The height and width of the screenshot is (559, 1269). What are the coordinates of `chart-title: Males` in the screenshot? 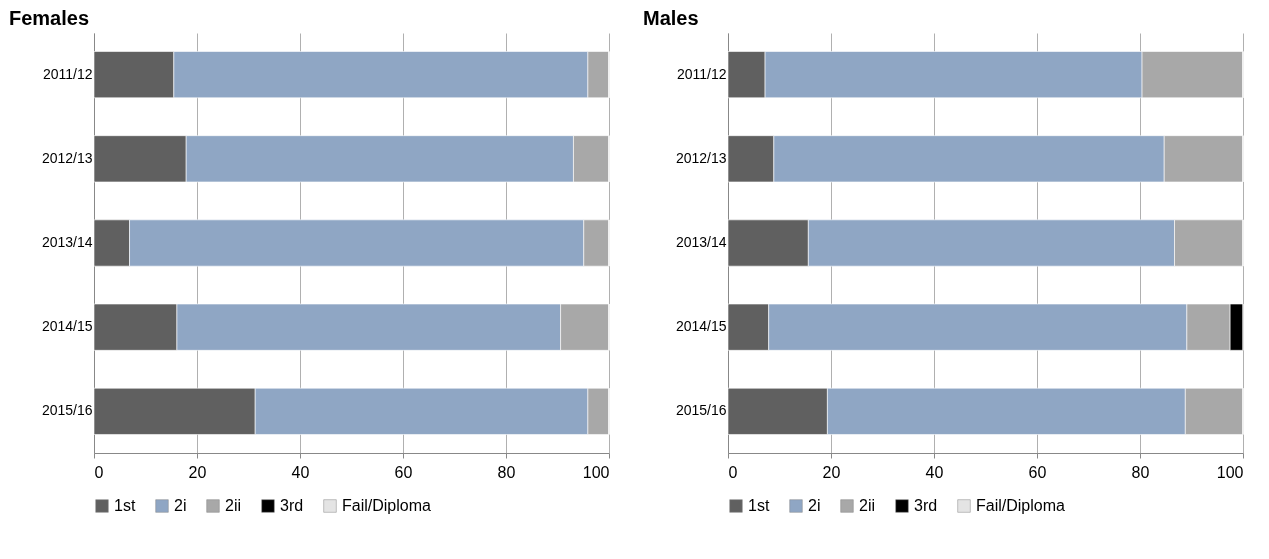 It's located at (671, 18).